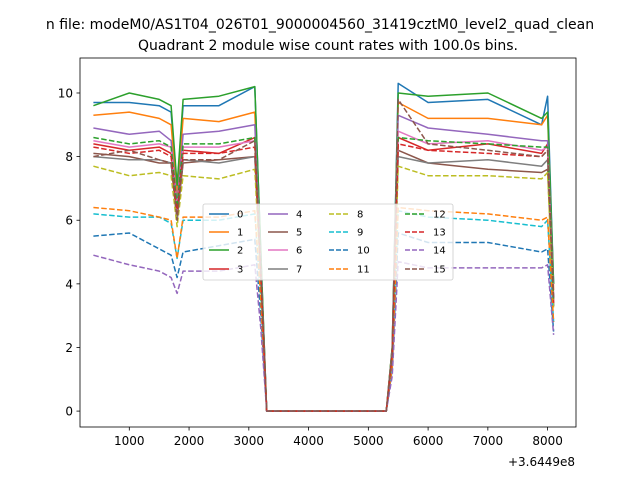  I want to click on legend-label-9: 9, so click(360, 233).